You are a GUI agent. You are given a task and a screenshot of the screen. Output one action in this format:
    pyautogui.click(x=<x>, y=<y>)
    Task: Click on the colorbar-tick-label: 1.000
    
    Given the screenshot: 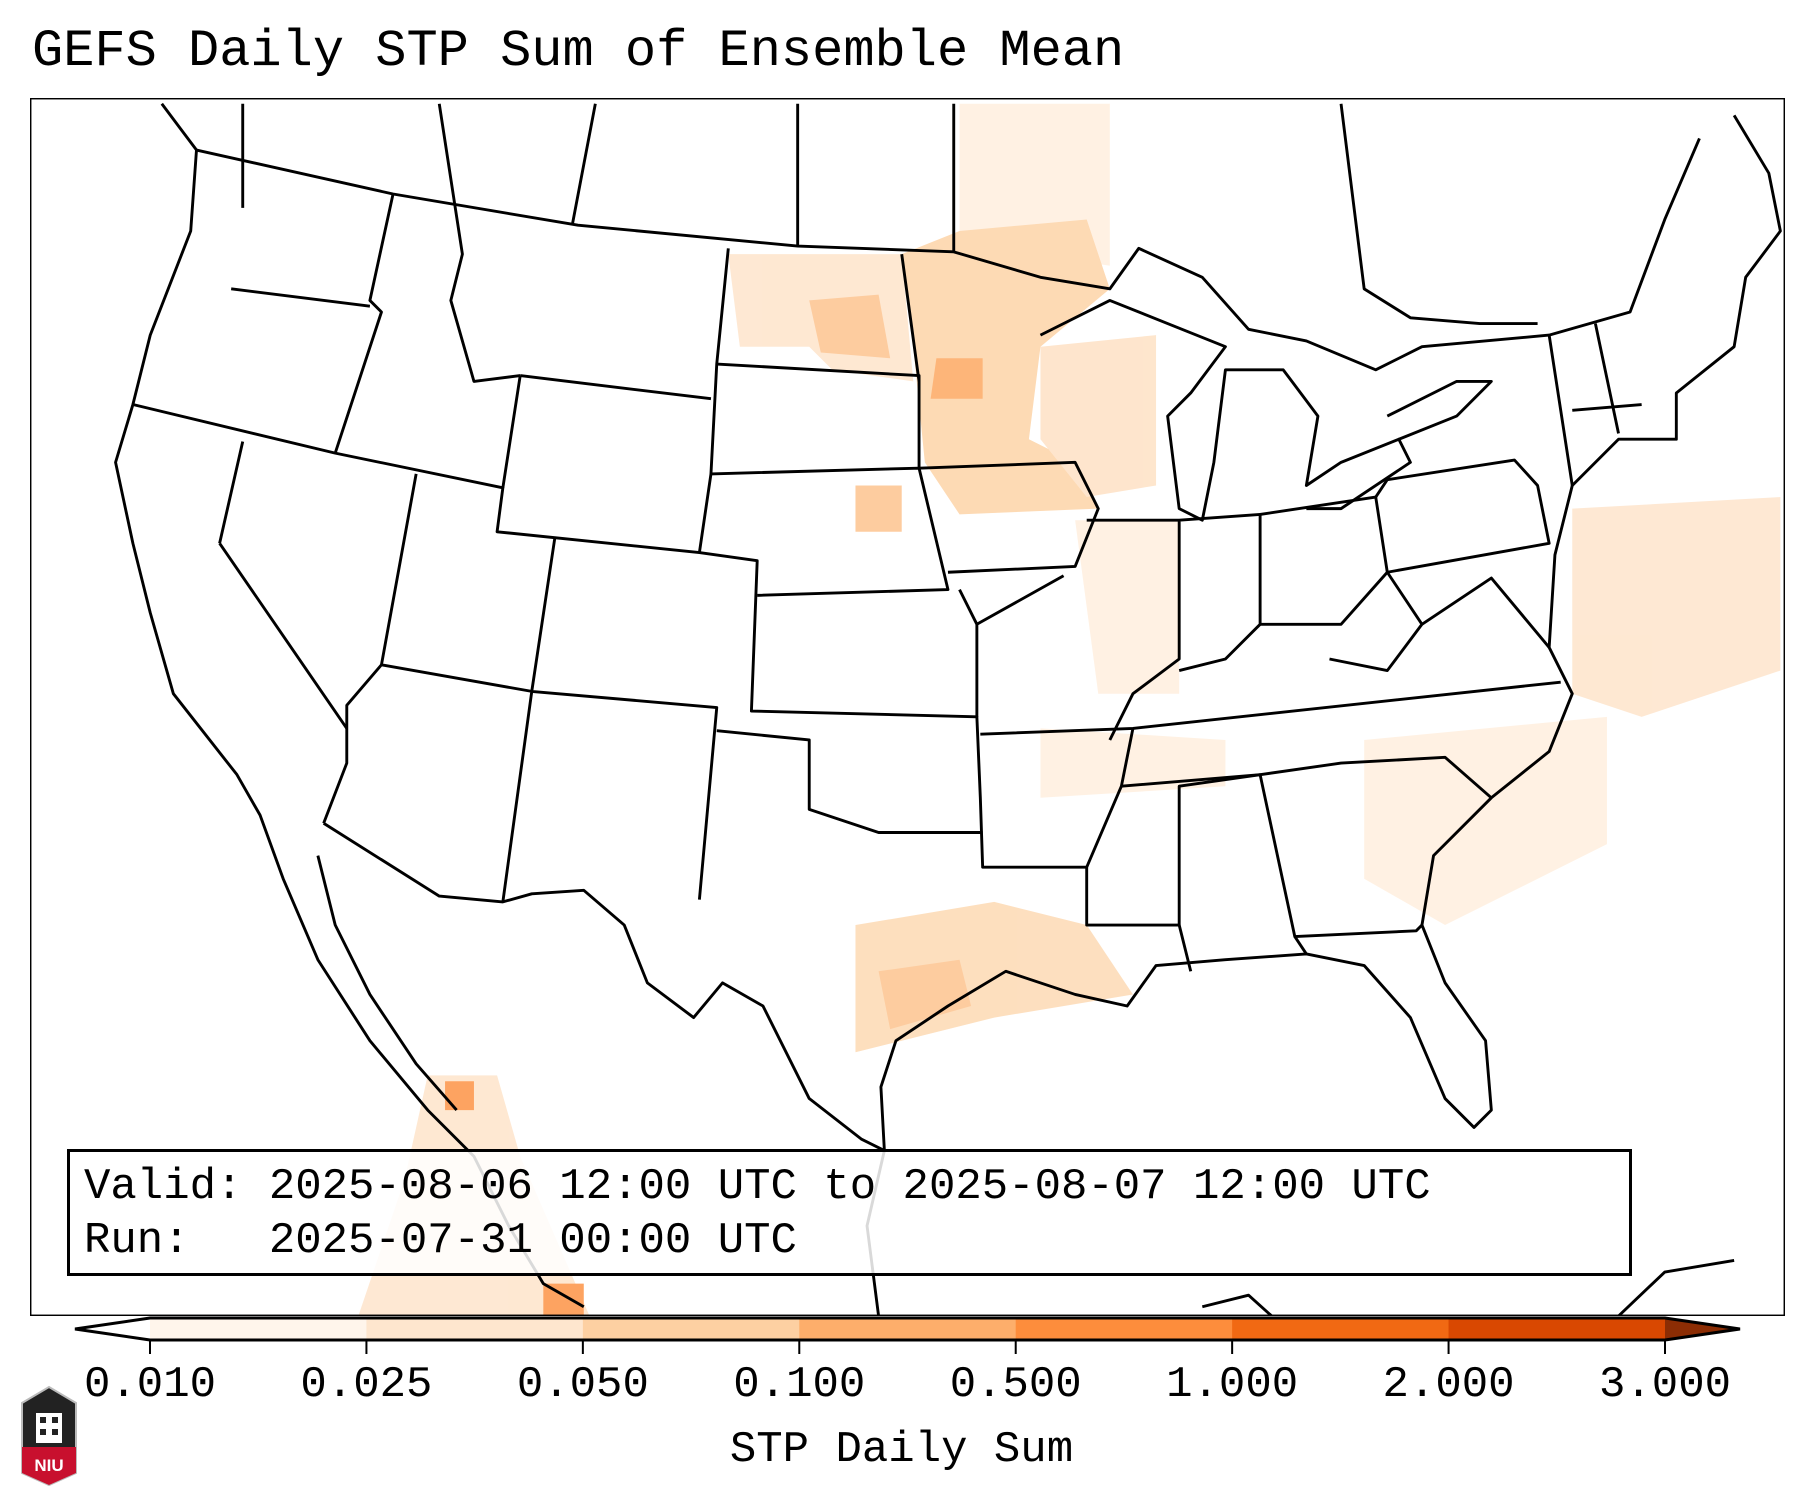 What is the action you would take?
    pyautogui.click(x=1232, y=1385)
    